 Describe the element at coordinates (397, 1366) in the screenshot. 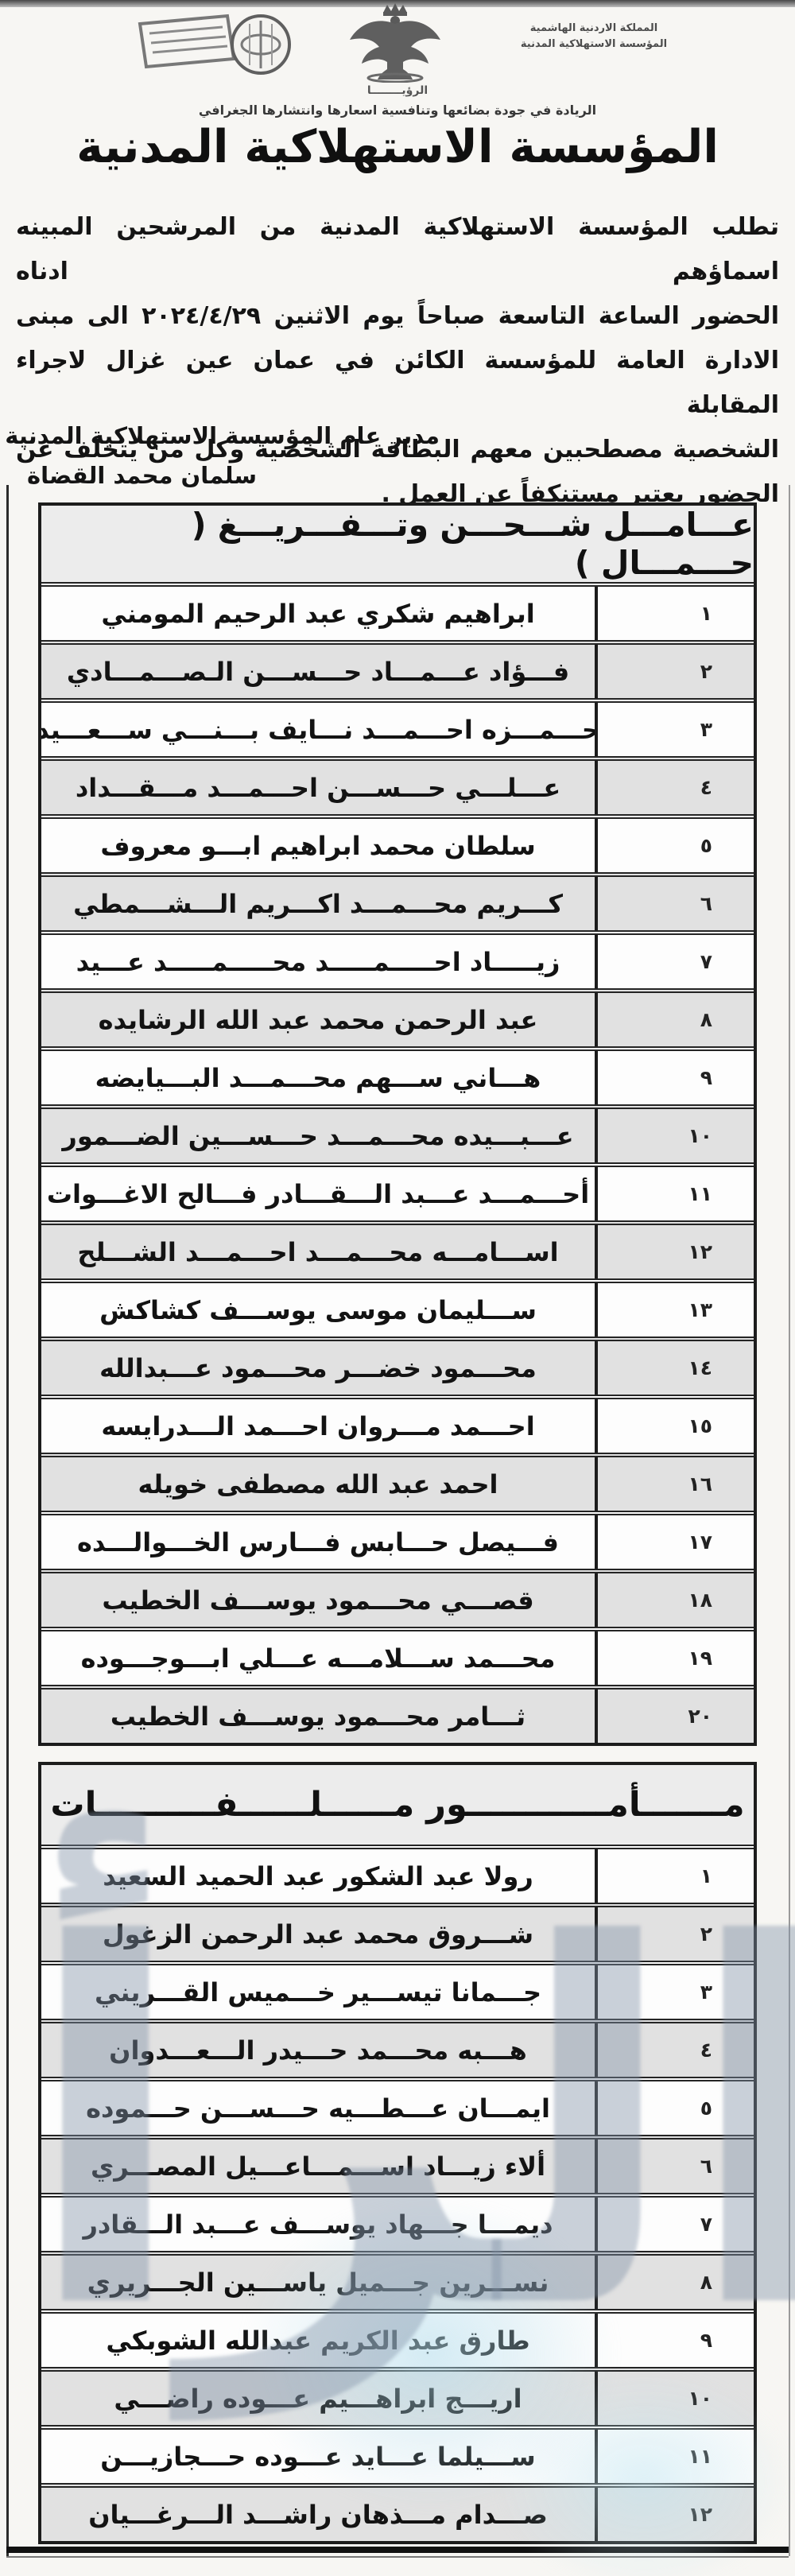

I see `table-row: ١٤ محـــمود خضـــر محـــمود عـــبدالله` at that location.